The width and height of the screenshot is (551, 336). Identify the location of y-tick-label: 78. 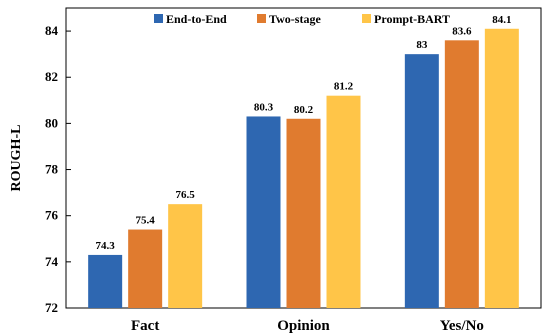
(52, 169).